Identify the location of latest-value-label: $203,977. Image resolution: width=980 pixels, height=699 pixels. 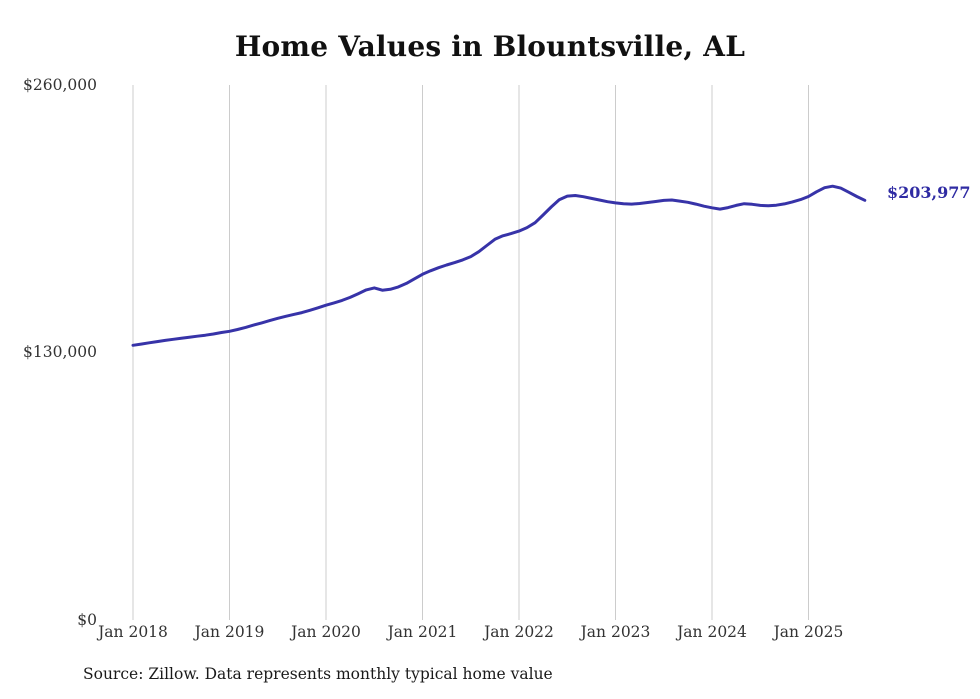
(929, 192).